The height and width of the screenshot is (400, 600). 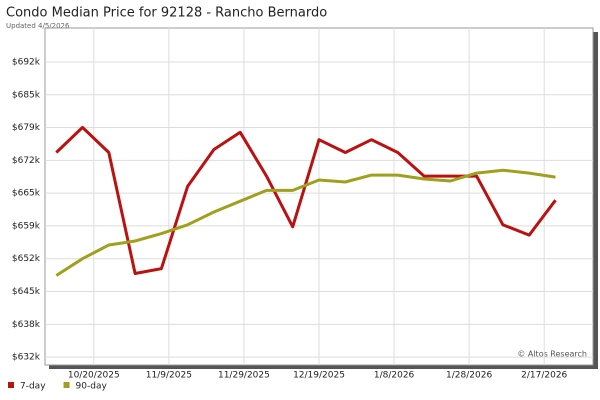 What do you see at coordinates (244, 376) in the screenshot?
I see `x-tick-label: 11/29/2025` at bounding box center [244, 376].